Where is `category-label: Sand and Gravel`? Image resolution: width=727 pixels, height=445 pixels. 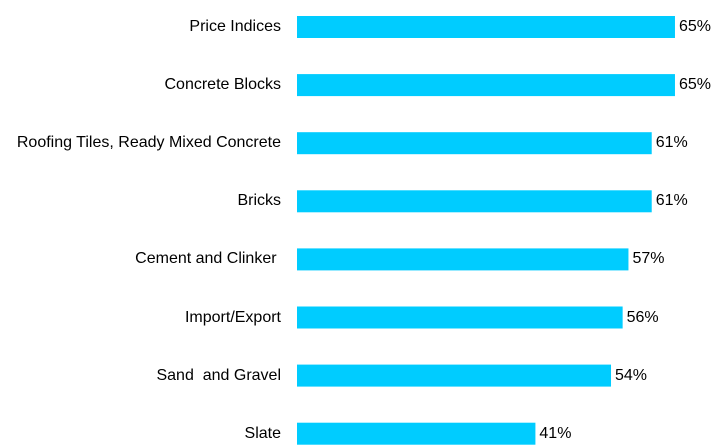 category-label: Sand and Gravel is located at coordinates (218, 375).